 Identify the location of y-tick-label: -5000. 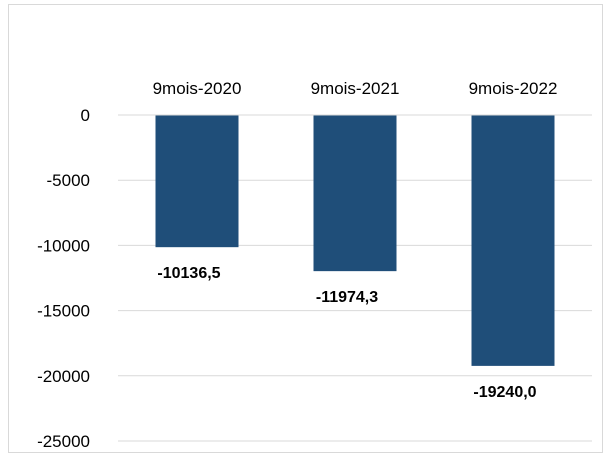
(68, 180).